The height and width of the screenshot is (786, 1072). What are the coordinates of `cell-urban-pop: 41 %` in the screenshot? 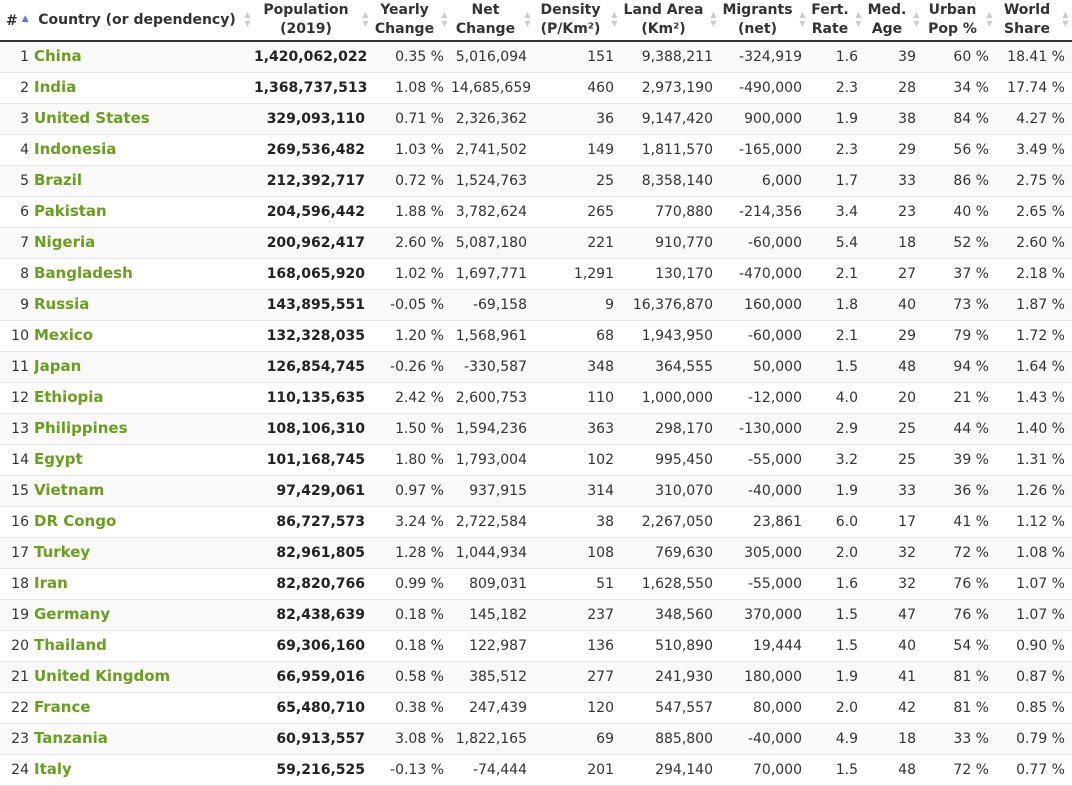 It's located at (959, 522).